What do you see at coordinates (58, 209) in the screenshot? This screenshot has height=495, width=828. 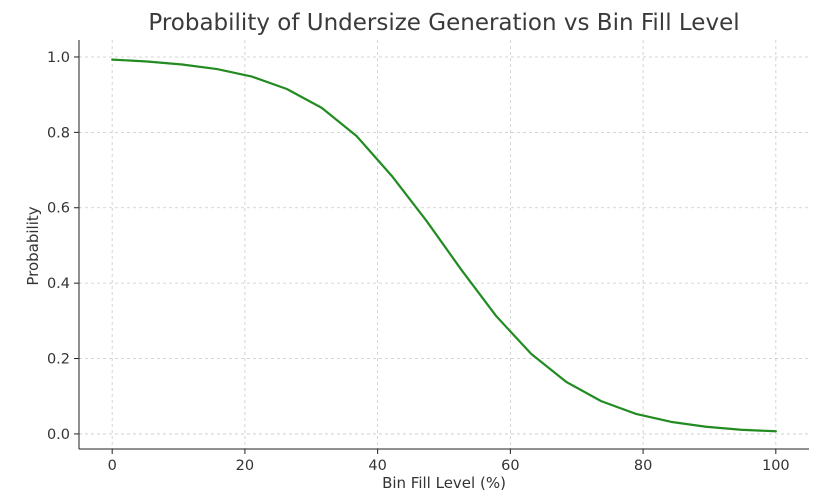 I see `y-tick-label: 0.6` at bounding box center [58, 209].